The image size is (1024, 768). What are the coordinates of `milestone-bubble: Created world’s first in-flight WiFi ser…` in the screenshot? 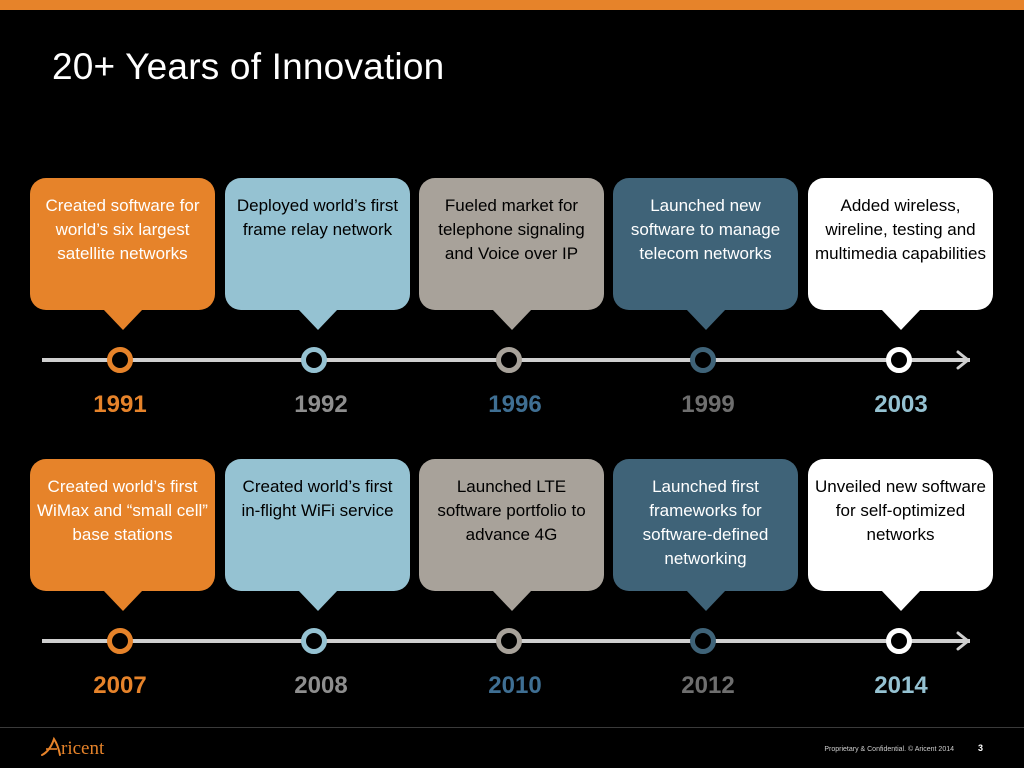 It's located at (317, 535).